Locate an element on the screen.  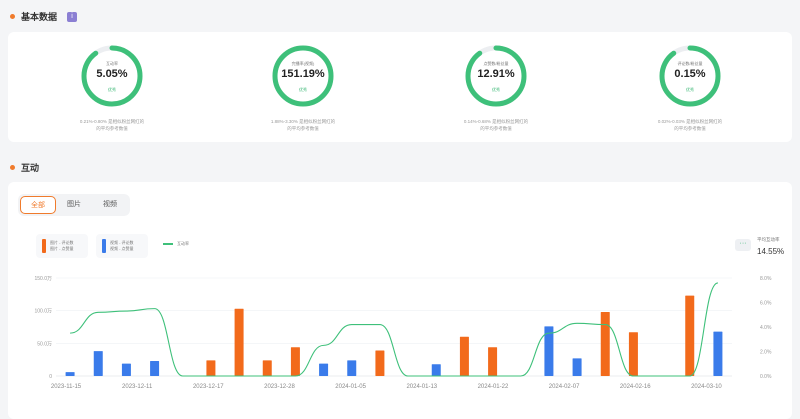
average-rate-label: 平均互动率 is located at coordinates (768, 239).